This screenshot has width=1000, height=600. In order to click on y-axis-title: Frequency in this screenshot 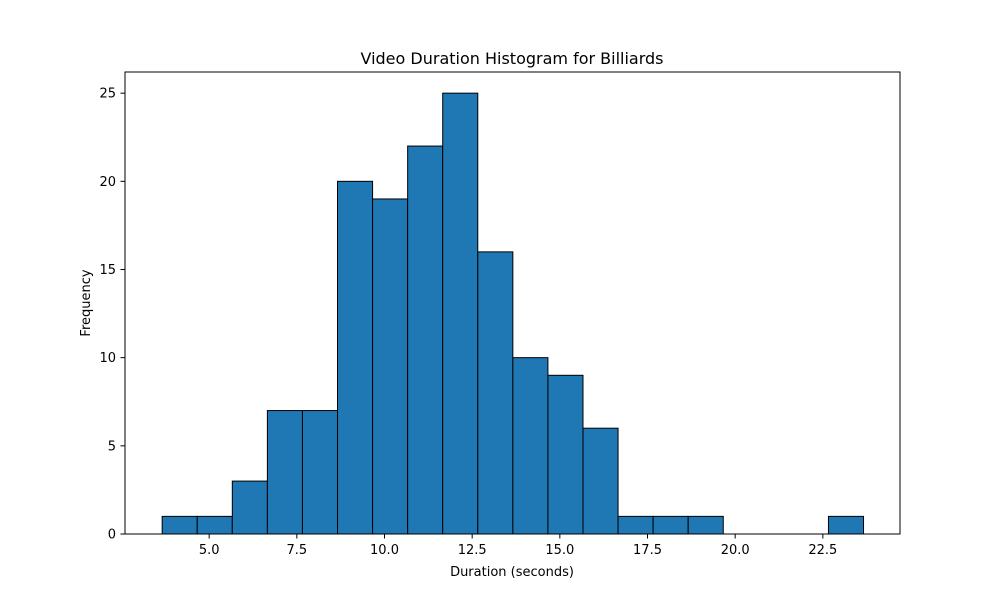, I will do `click(86, 302)`.